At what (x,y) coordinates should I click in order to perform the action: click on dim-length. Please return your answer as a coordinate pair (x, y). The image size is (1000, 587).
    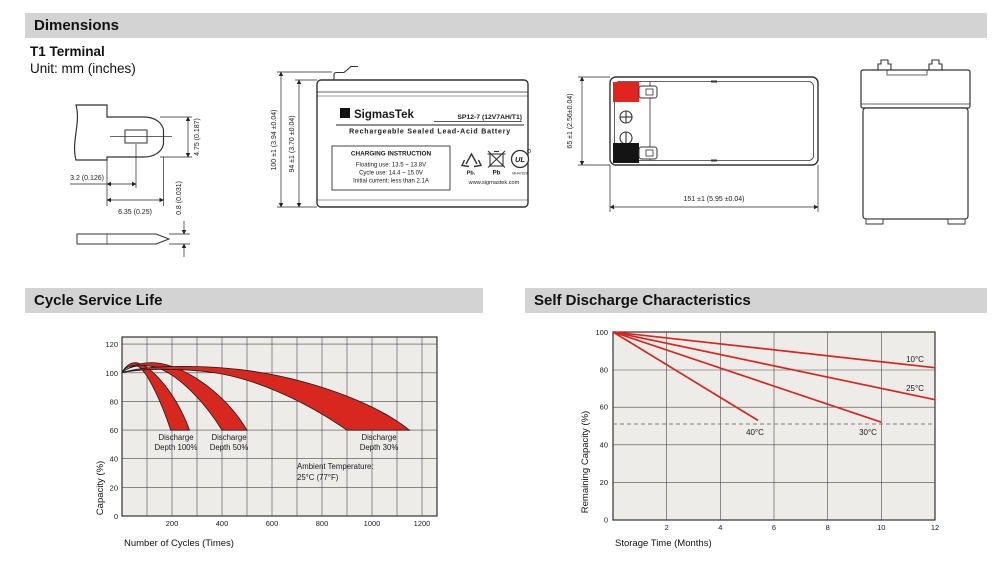
    Looking at the image, I should click on (714, 188).